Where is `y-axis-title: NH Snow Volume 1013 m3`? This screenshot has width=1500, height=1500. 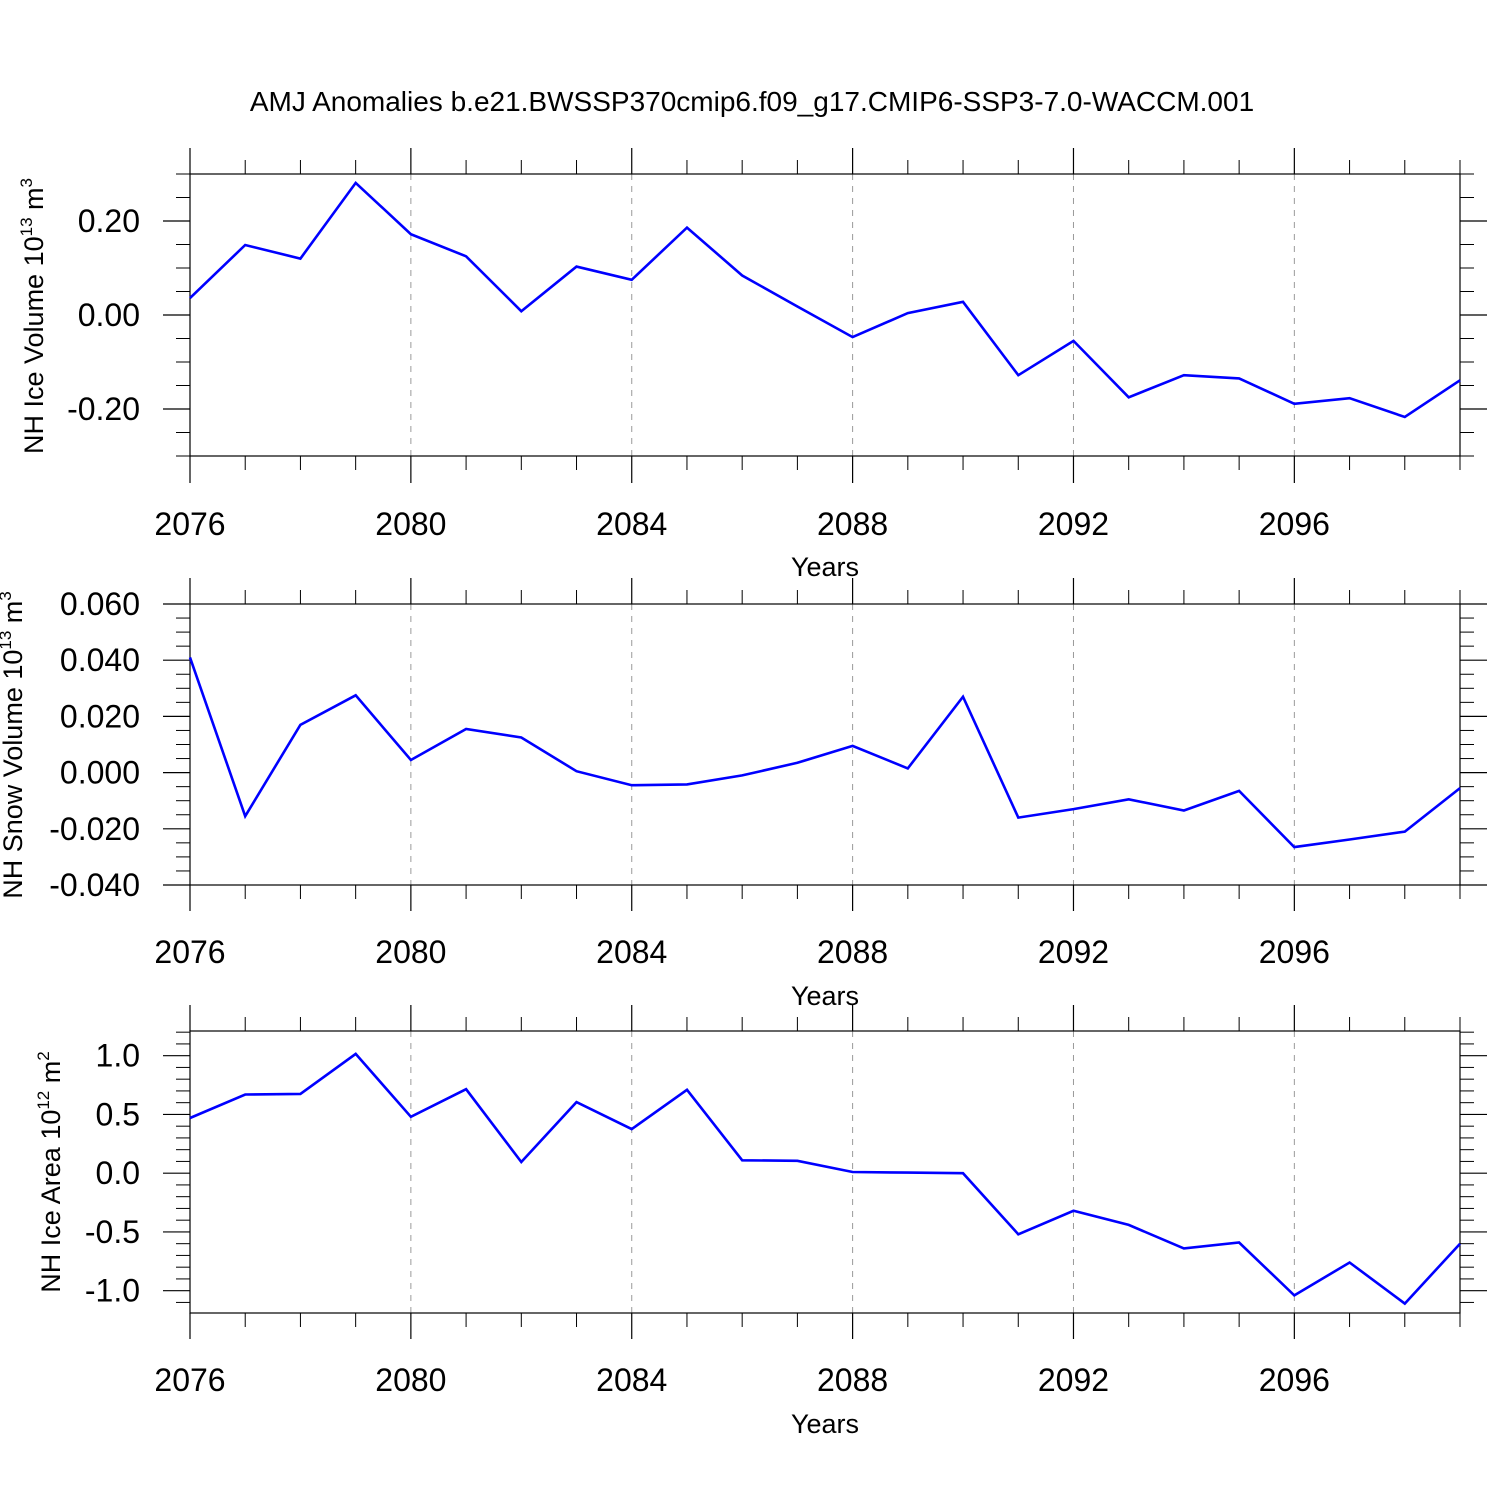 y-axis-title: NH Snow Volume 1013 m3 is located at coordinates (14, 745).